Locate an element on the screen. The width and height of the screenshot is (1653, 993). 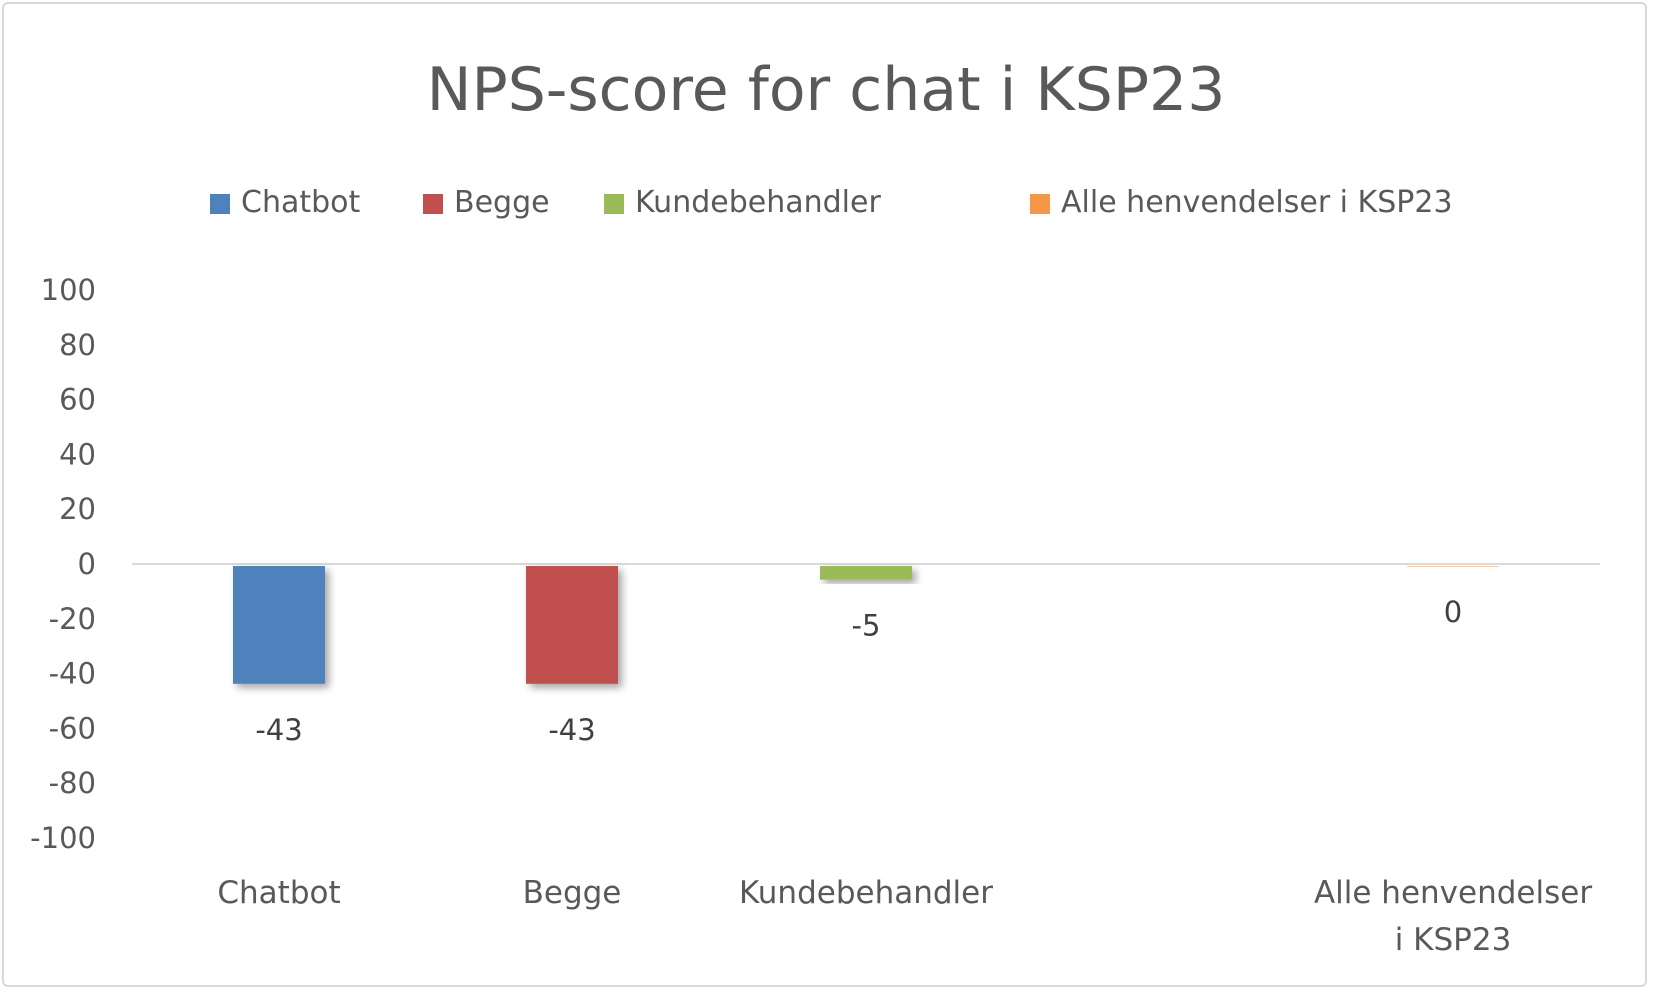
y-tick-label-1: 80 is located at coordinates (77, 345).